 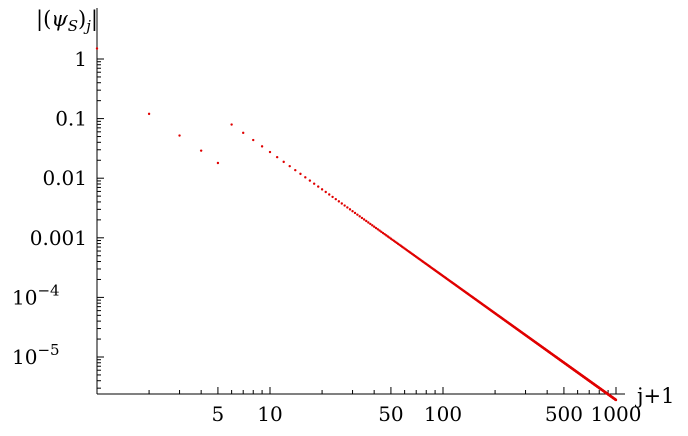 I want to click on x-ticks: 5 10 50 100 500 1000, so click(x=369, y=406).